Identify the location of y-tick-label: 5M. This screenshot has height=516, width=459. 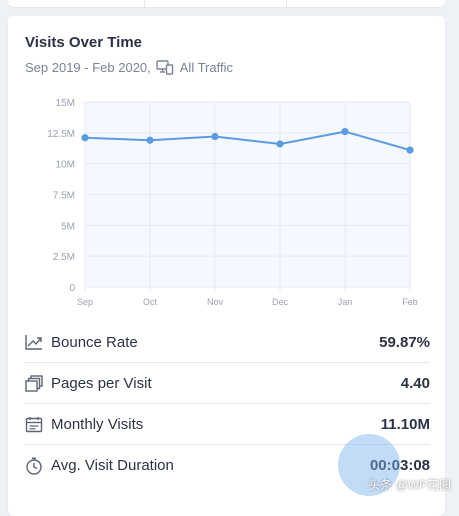
(68, 226).